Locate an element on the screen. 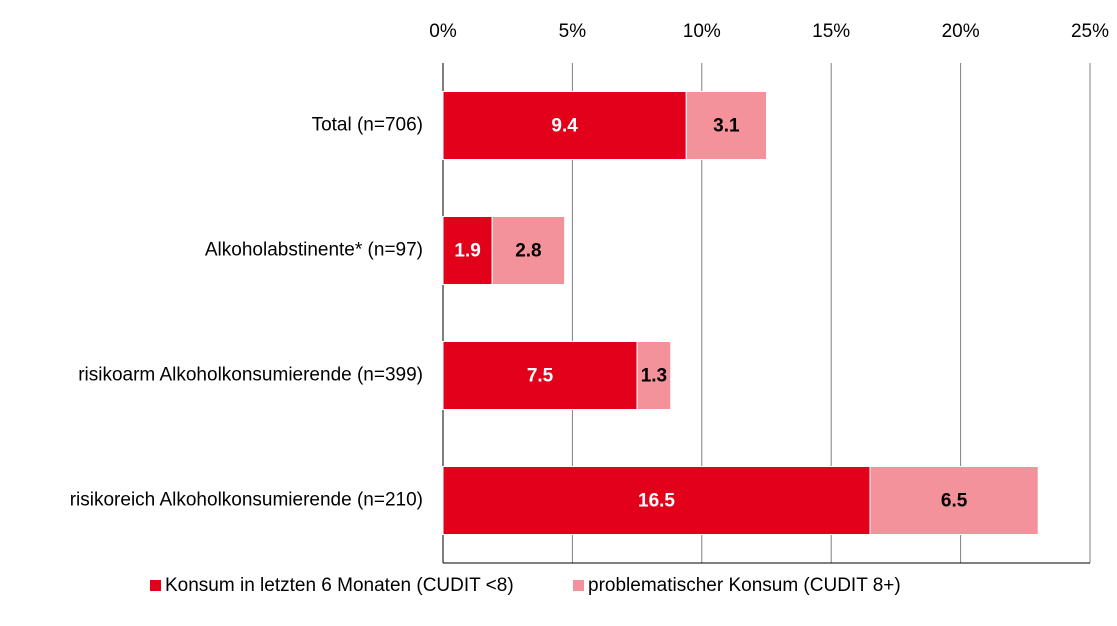 This screenshot has height=626, width=1117. y-tick-label: Alkoholabstinente* (n=97) is located at coordinates (314, 250).